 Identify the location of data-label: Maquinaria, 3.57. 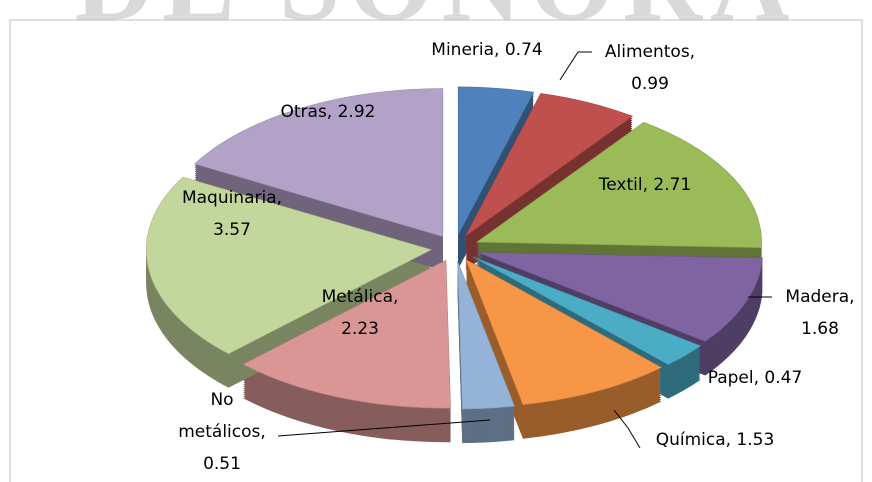
(232, 214).